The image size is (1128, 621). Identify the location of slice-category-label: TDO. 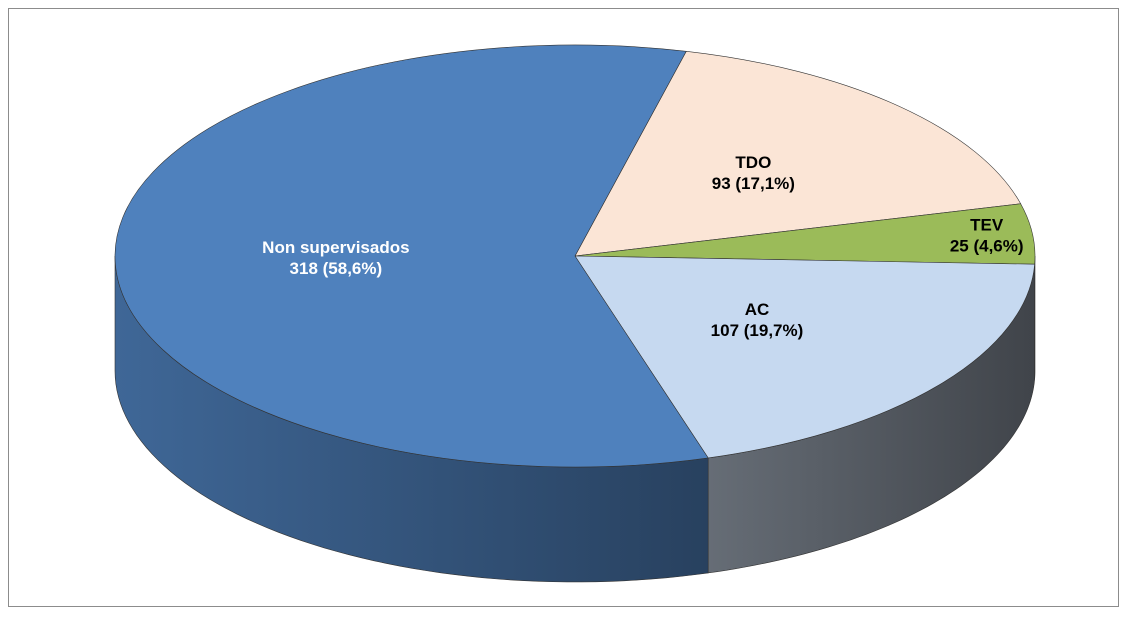
(753, 162).